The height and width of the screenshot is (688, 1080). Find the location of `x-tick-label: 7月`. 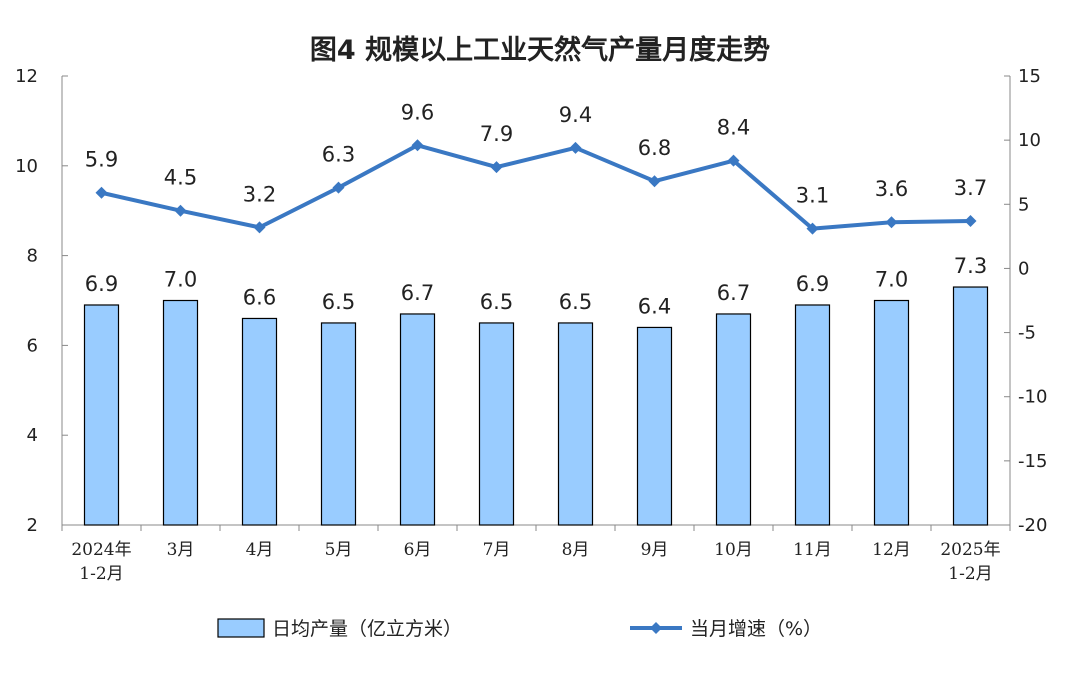

x-tick-label: 7月 is located at coordinates (497, 550).